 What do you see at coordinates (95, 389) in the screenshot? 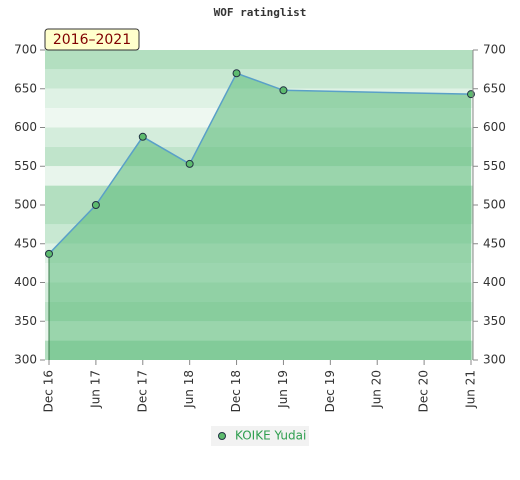
I see `x-tick-label: Jun 17` at bounding box center [95, 389].